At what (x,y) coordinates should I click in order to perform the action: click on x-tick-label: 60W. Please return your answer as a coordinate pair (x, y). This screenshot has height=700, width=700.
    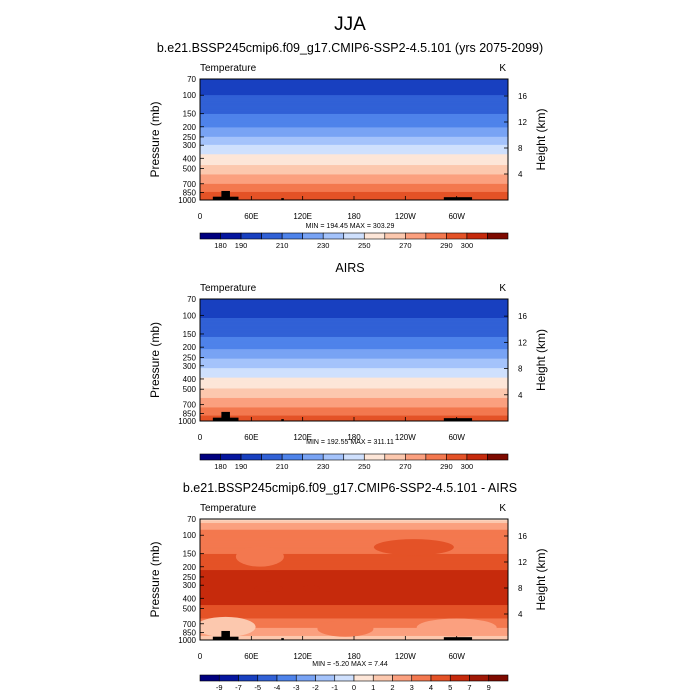
    Looking at the image, I should click on (456, 437).